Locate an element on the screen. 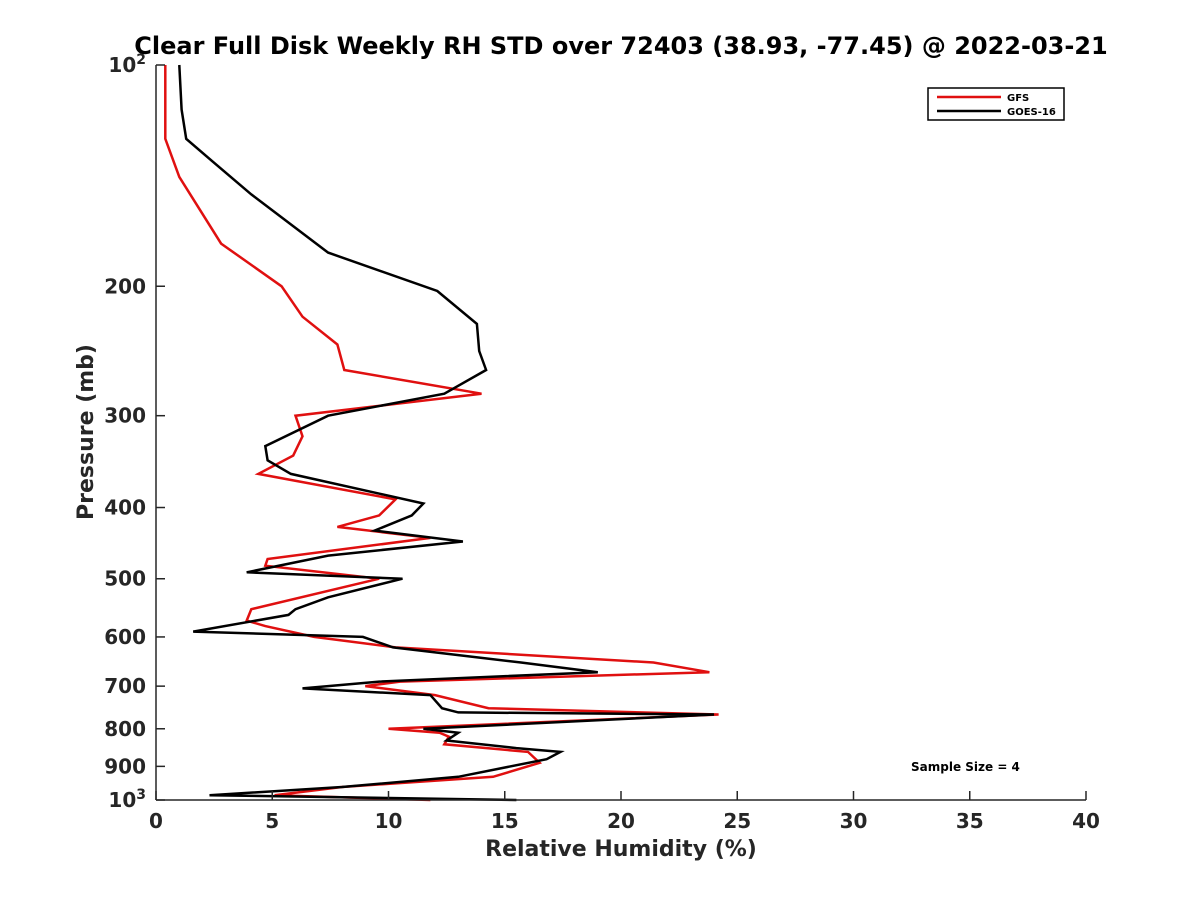 The width and height of the screenshot is (1200, 900). legend-box is located at coordinates (996, 104).